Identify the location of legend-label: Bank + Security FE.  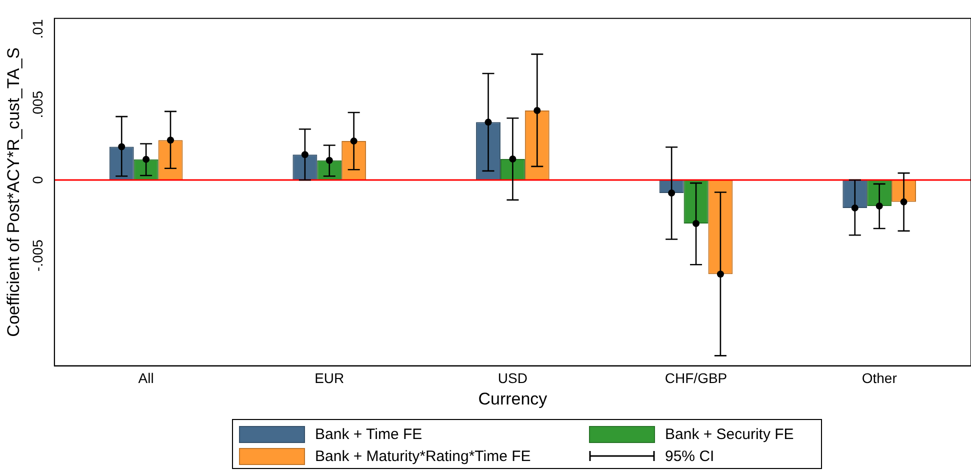
(729, 434).